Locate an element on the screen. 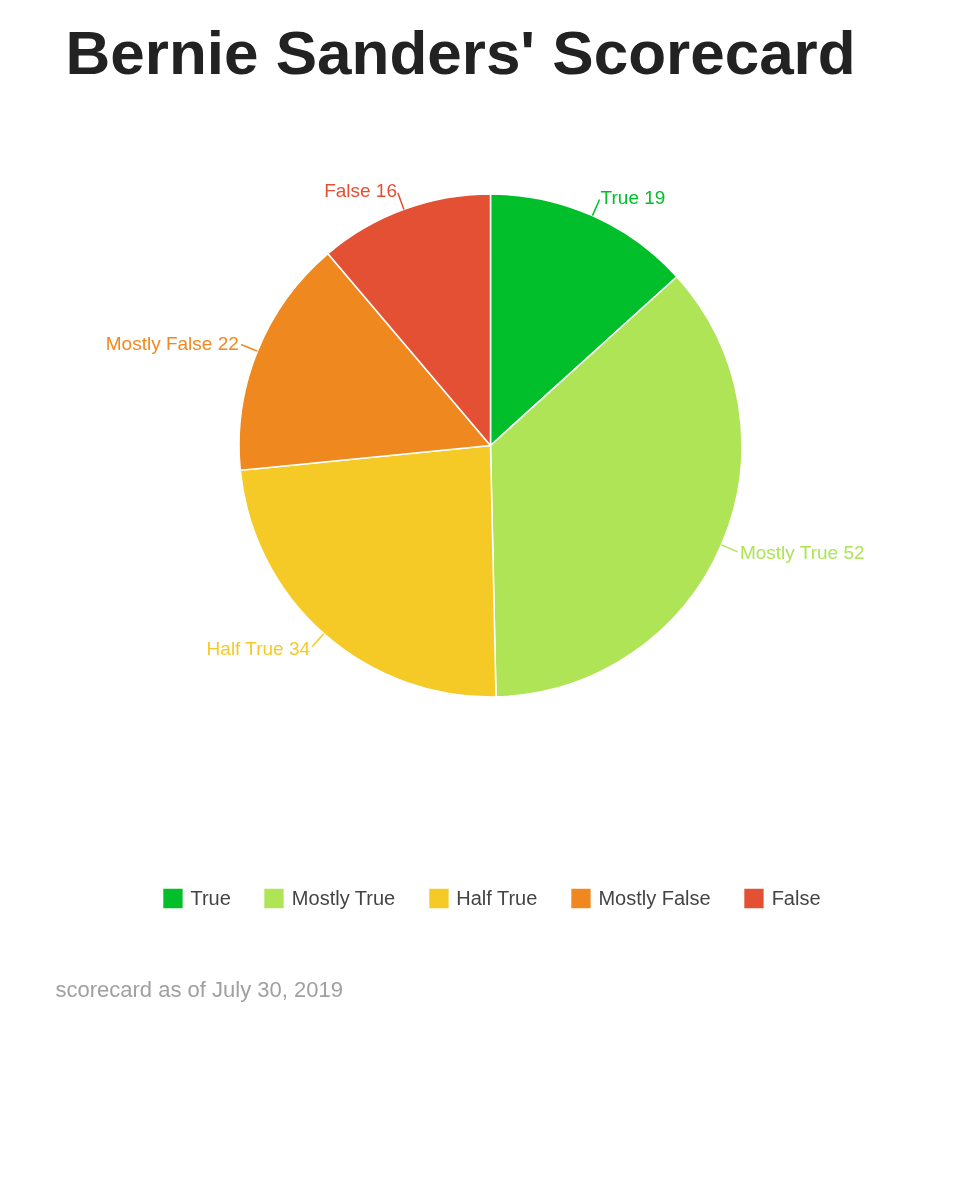 The width and height of the screenshot is (975, 1200). data-label: Mostly True 52 is located at coordinates (802, 553).